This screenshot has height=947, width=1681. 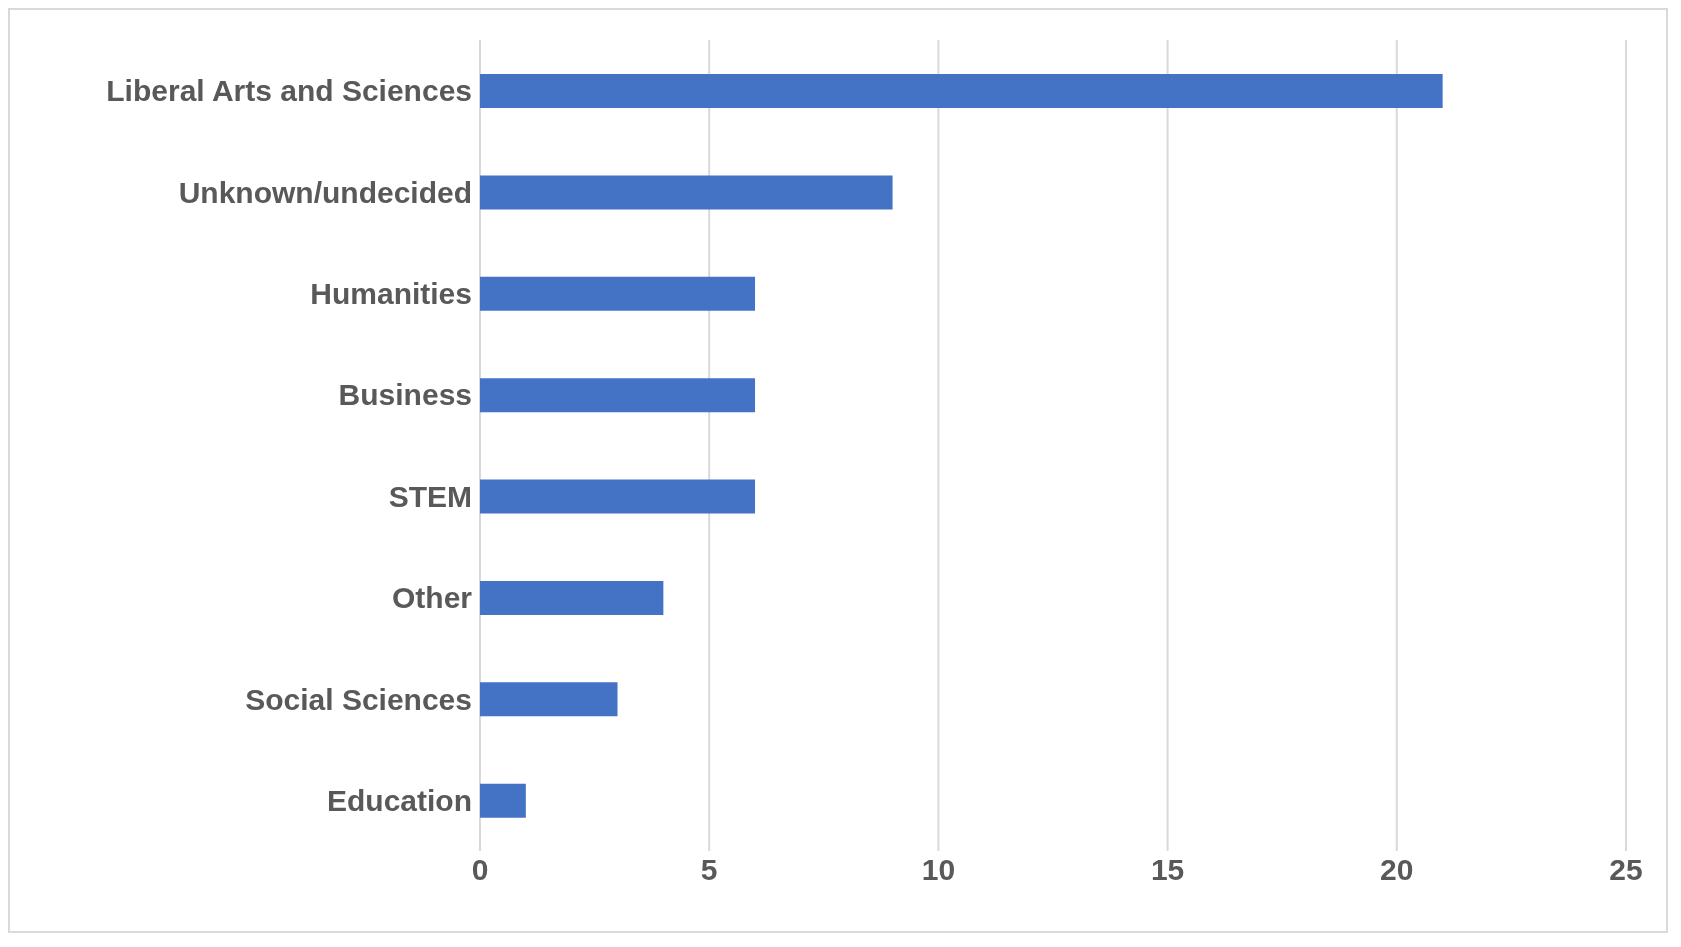 I want to click on y-tick-label: Liberal Arts and Sciences, so click(x=289, y=91).